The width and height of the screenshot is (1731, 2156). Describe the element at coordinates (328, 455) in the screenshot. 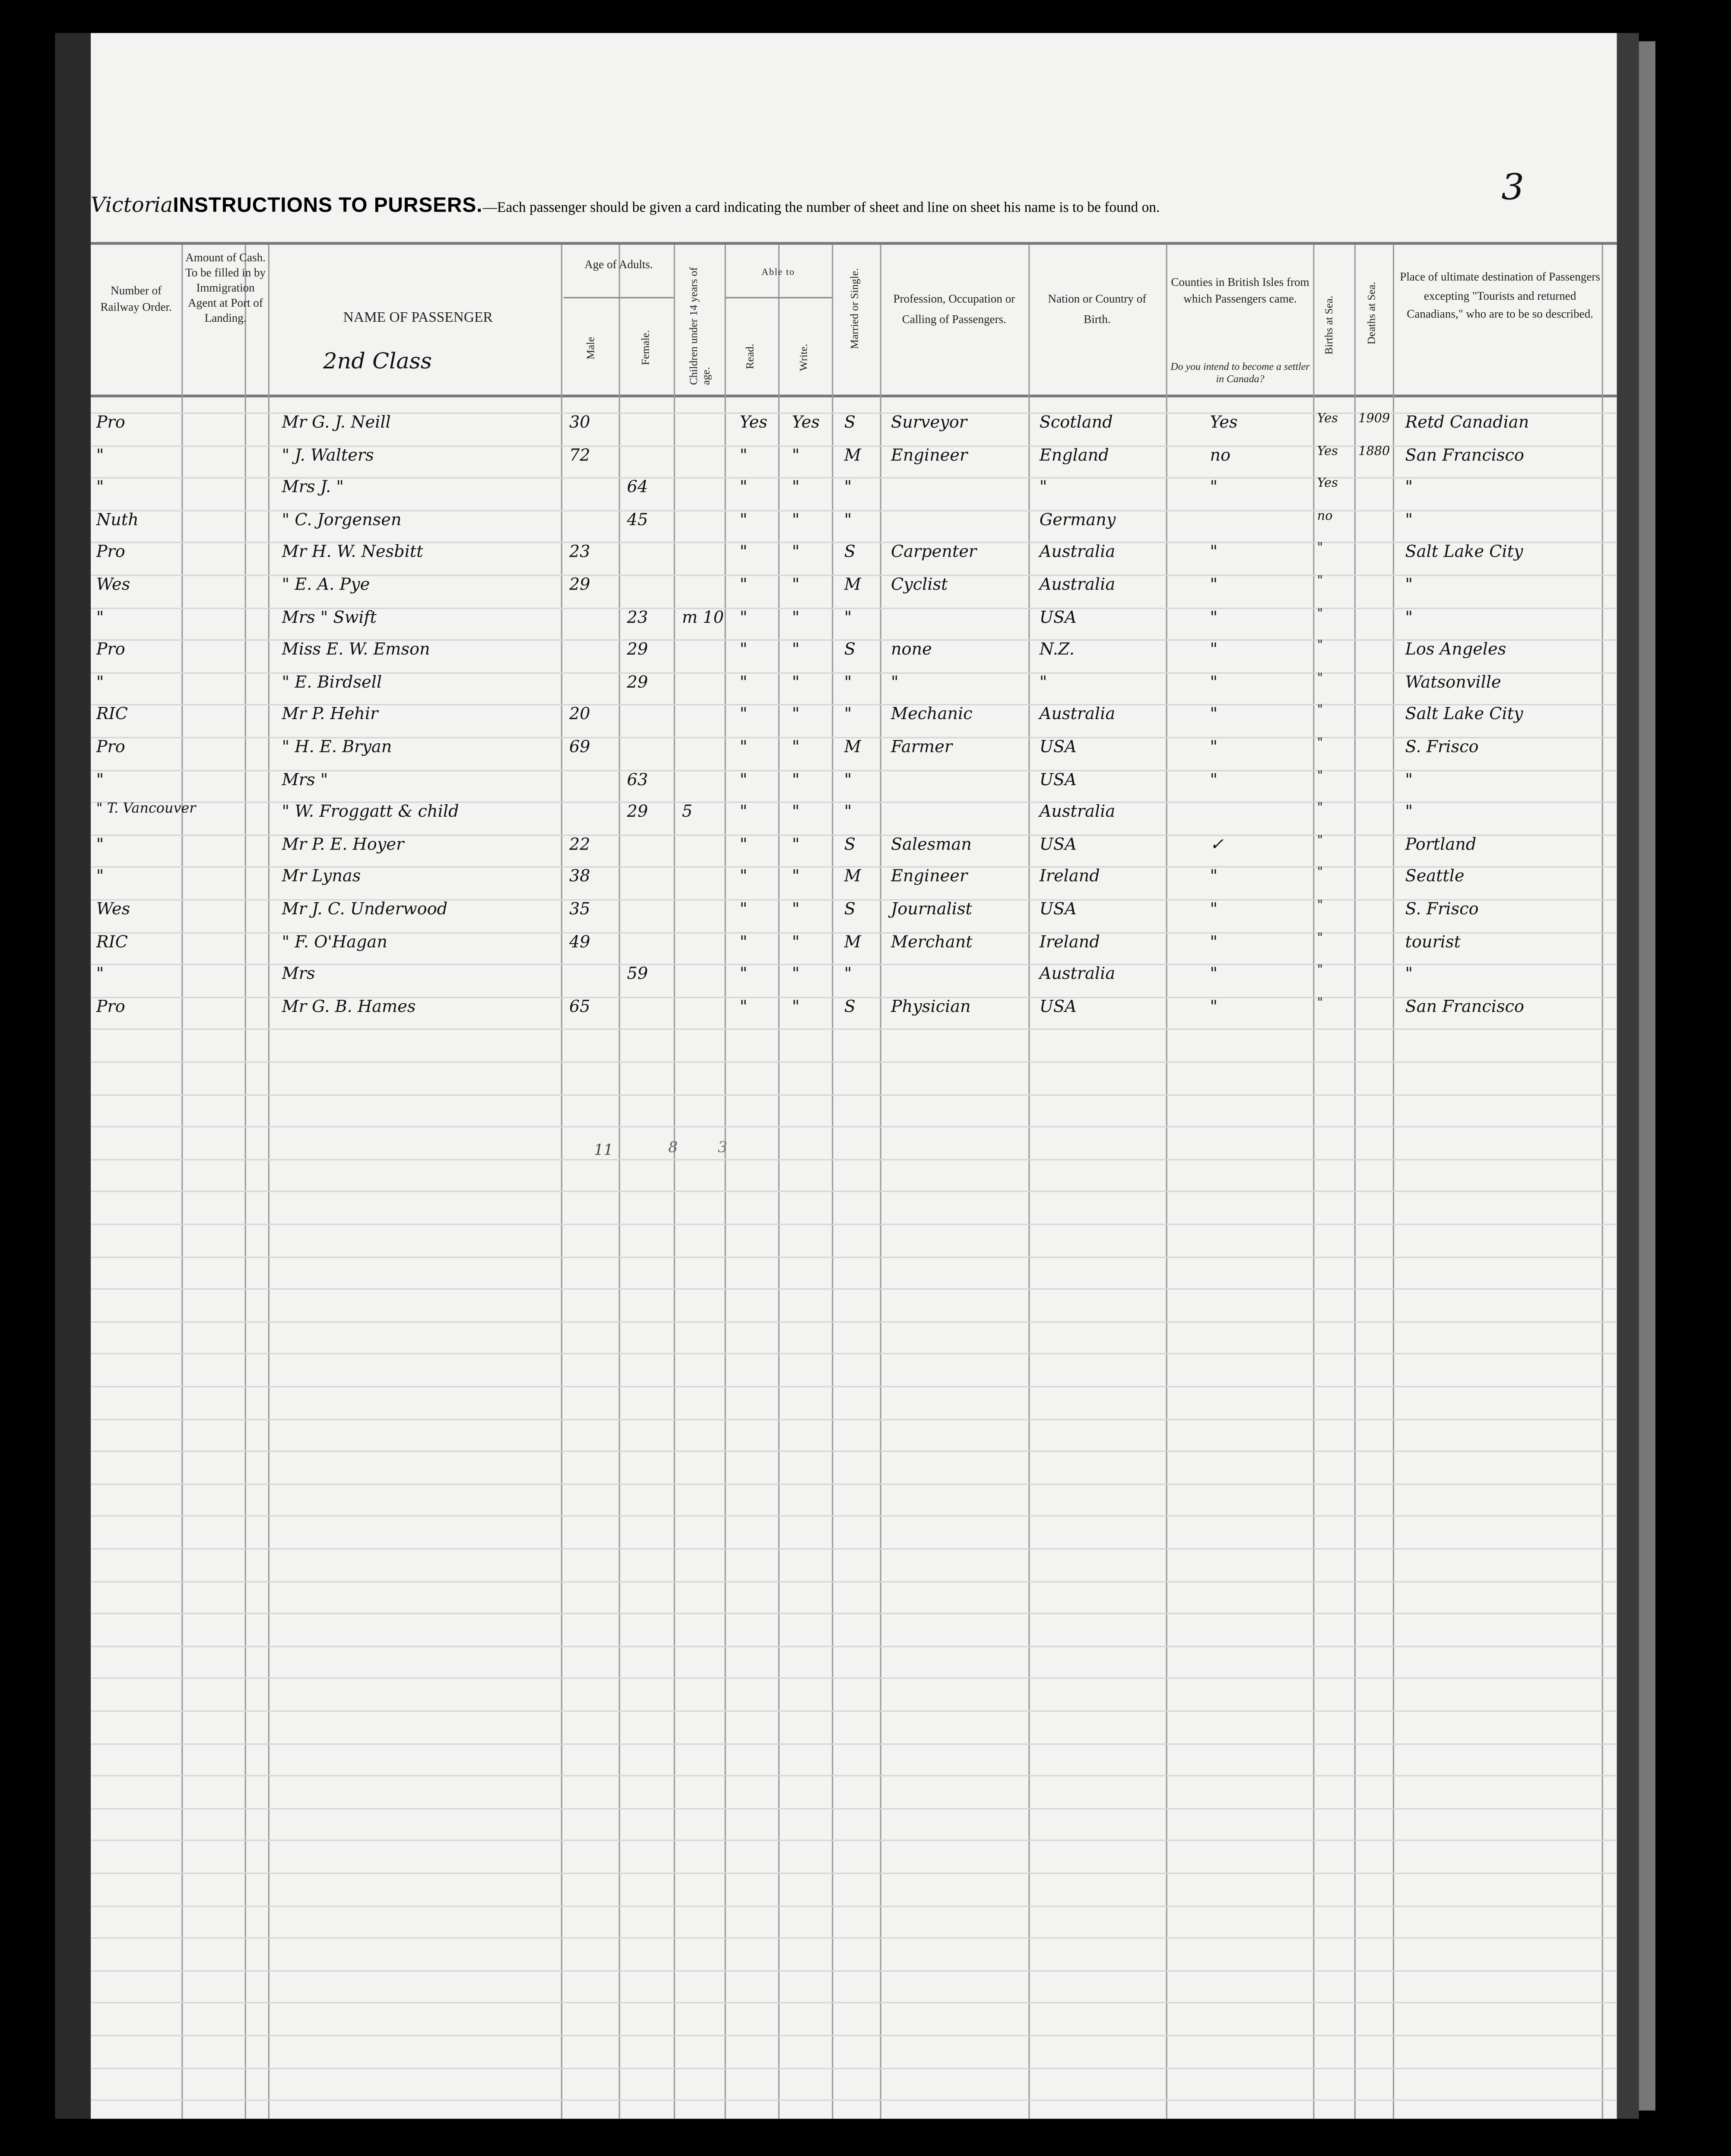

I see `cell-name: " J. Walters` at that location.